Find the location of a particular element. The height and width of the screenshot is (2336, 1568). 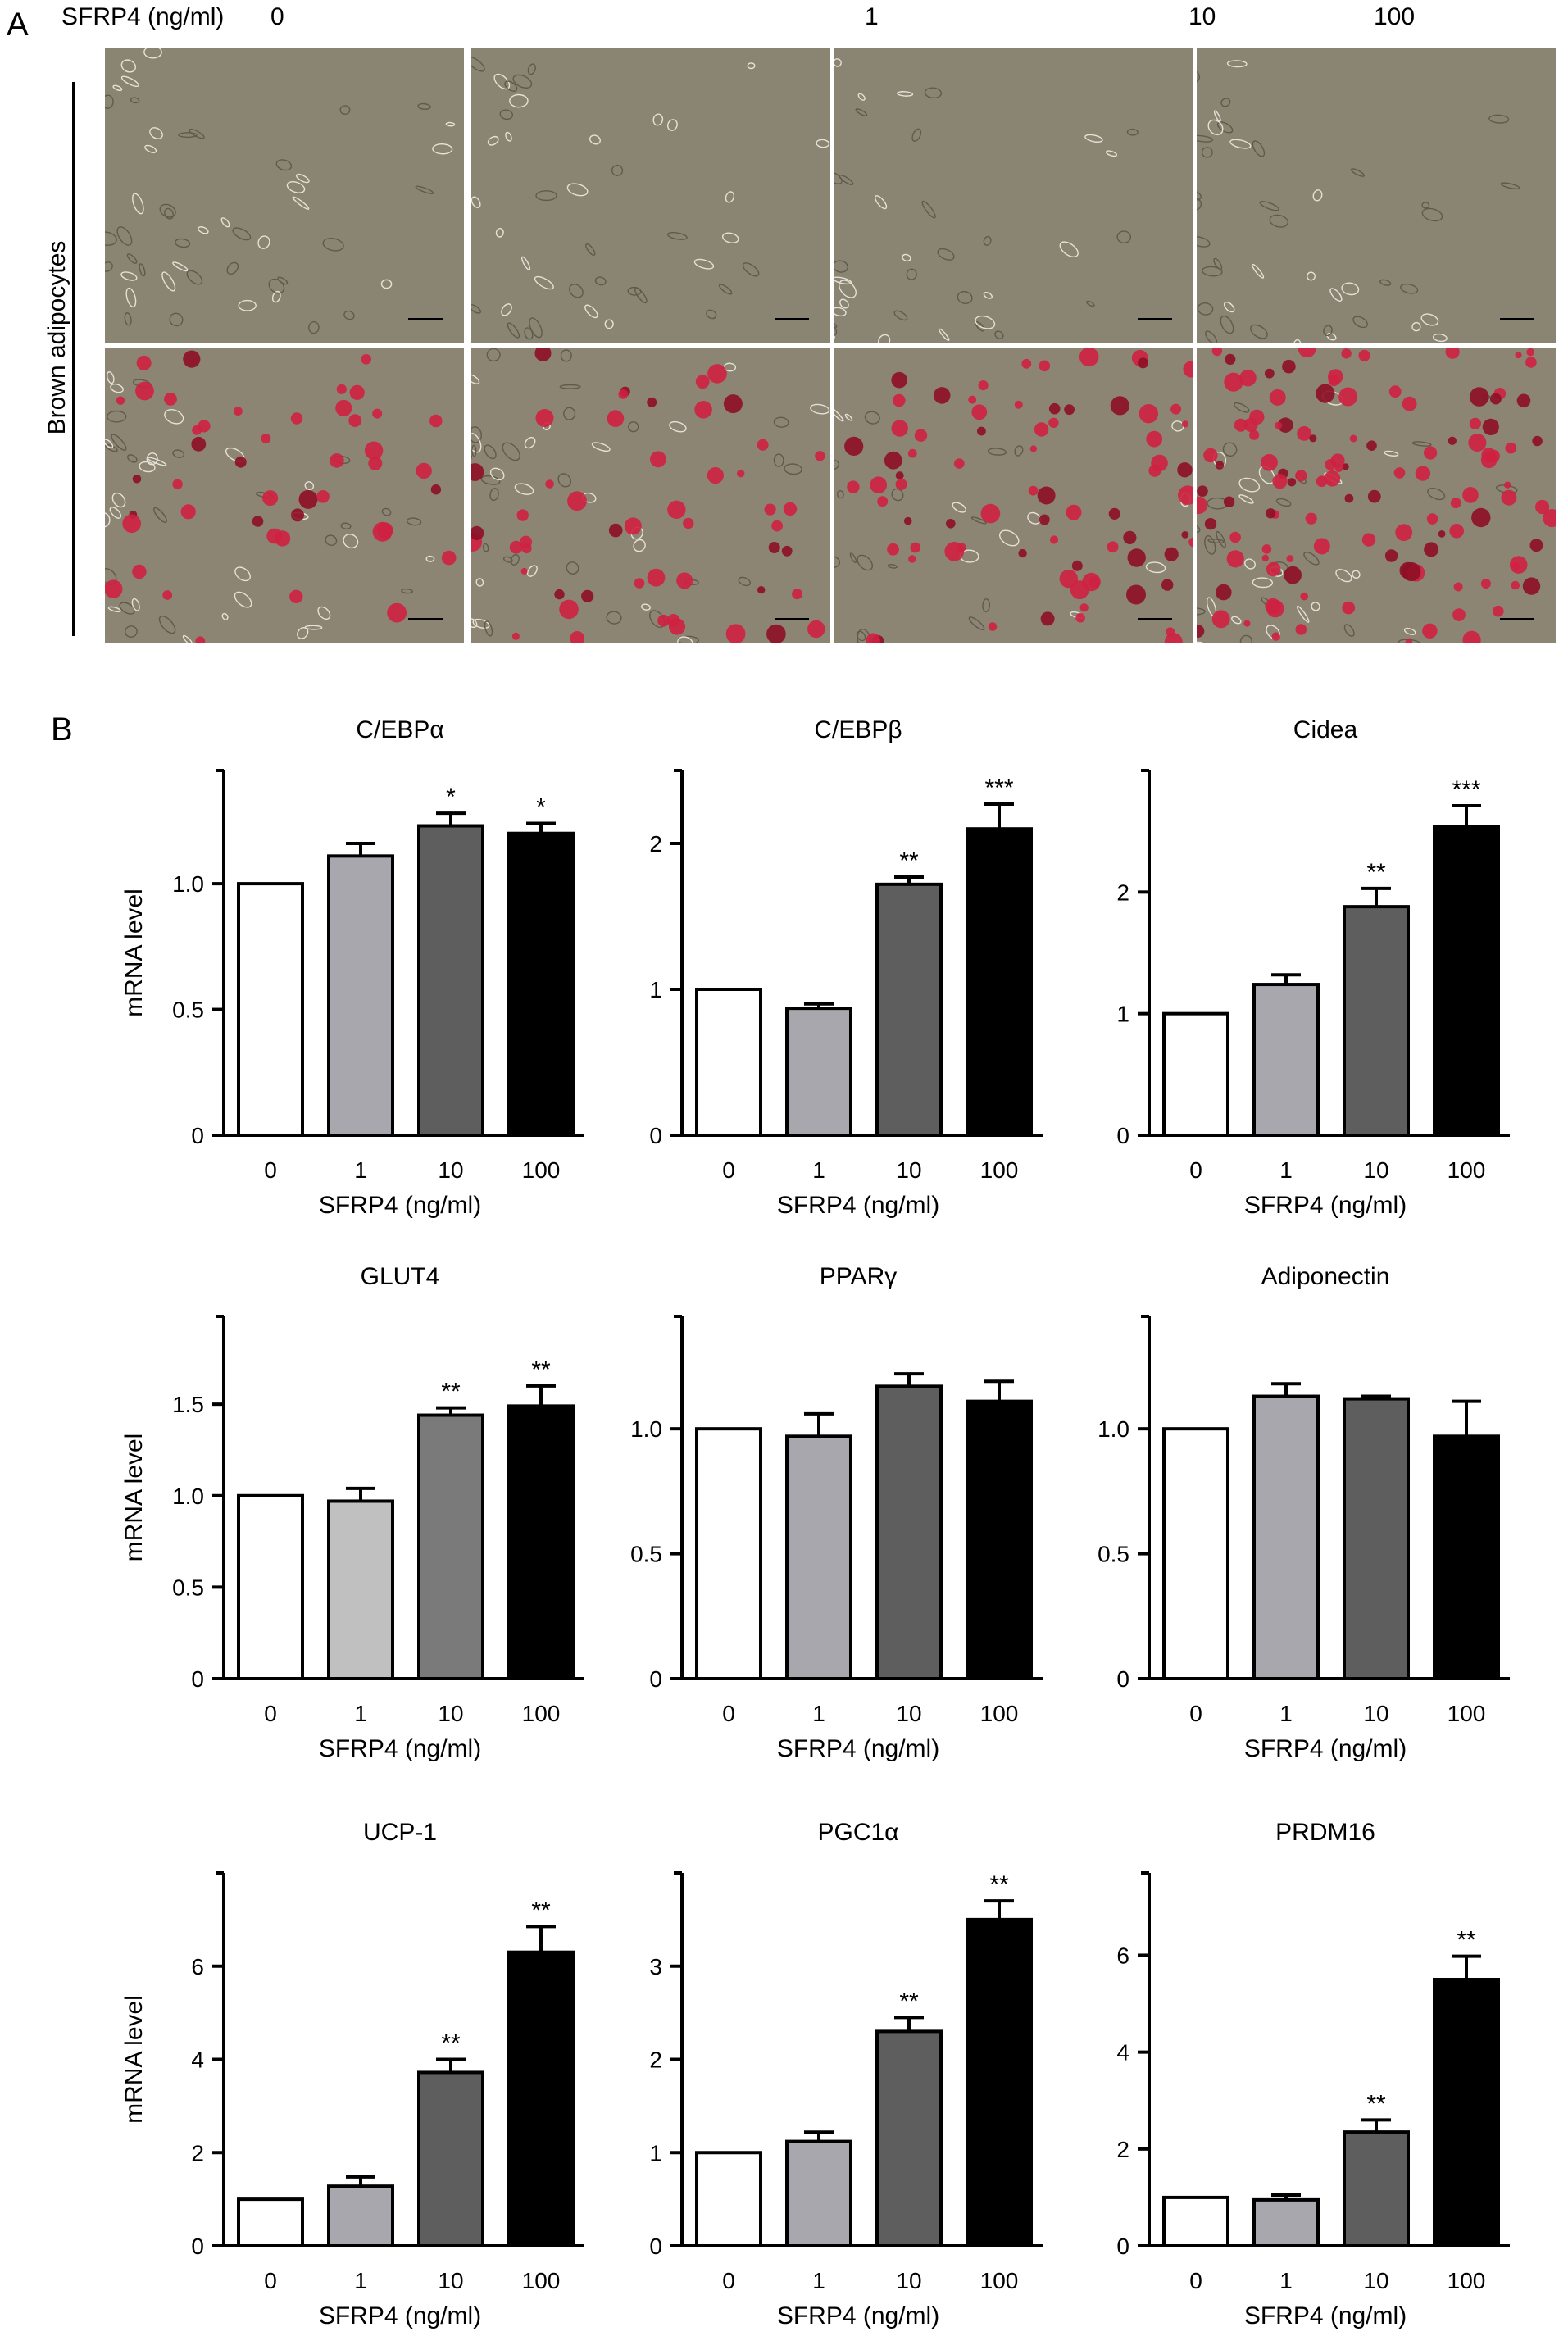

chart-2-ytick-label: 2 is located at coordinates (1122, 892).